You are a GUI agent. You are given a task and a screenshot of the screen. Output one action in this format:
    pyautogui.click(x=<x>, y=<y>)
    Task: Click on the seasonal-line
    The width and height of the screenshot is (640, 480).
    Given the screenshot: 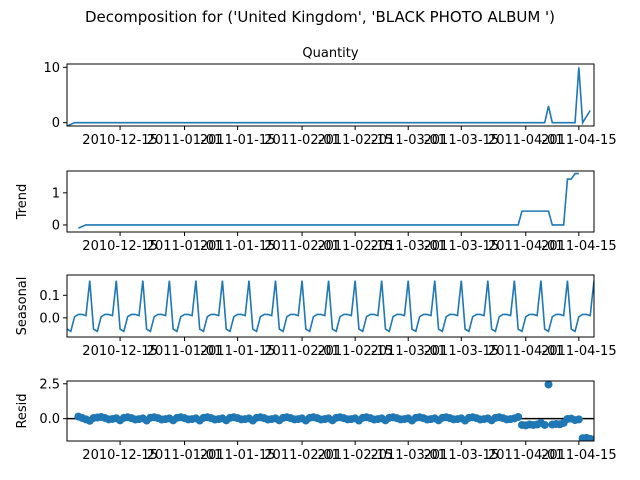 What is the action you would take?
    pyautogui.click(x=330, y=306)
    